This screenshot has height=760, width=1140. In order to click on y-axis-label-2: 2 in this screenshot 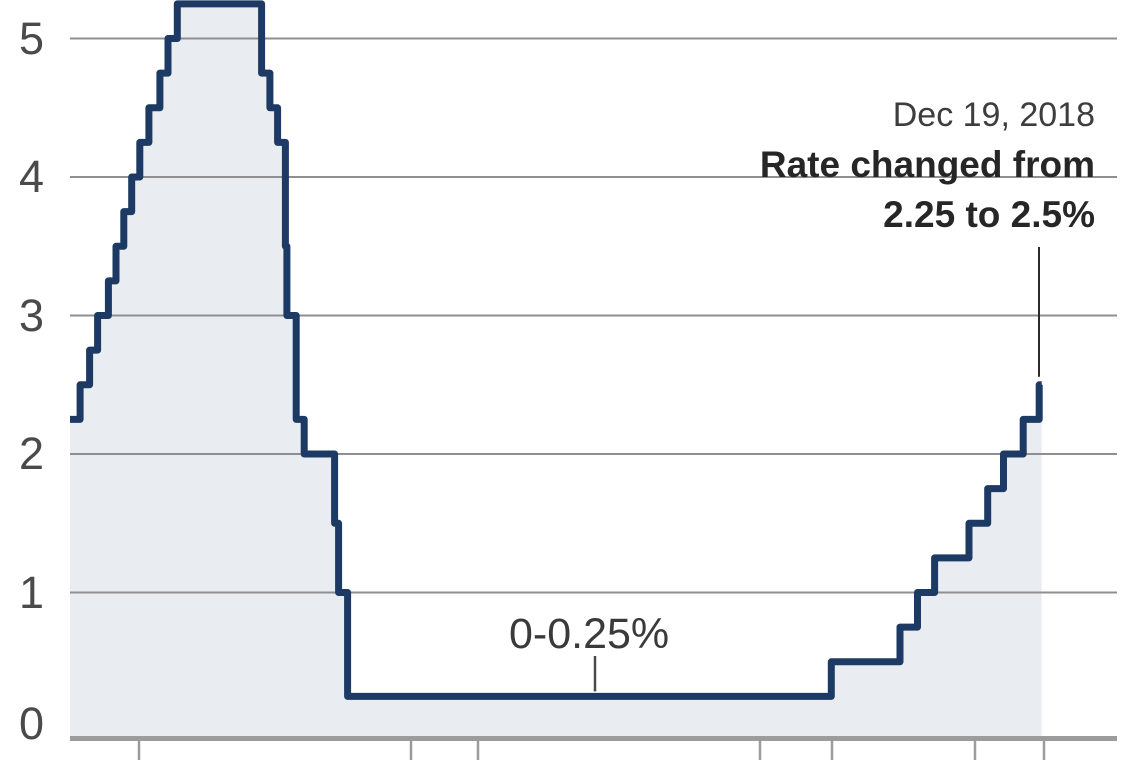, I will do `click(31, 453)`.